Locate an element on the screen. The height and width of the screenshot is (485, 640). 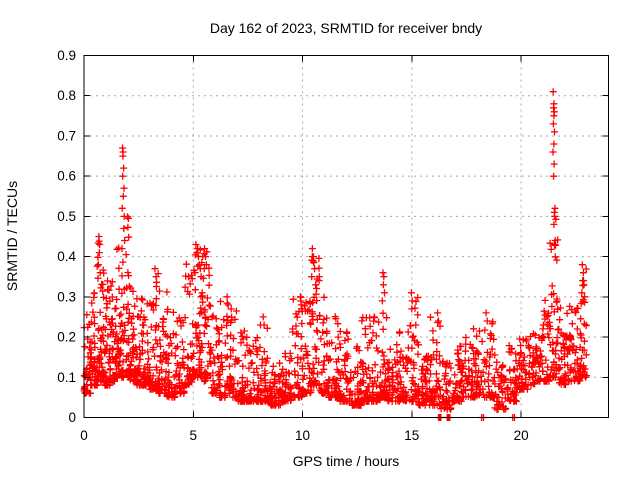
y-tick-label: 0.2 is located at coordinates (66, 337).